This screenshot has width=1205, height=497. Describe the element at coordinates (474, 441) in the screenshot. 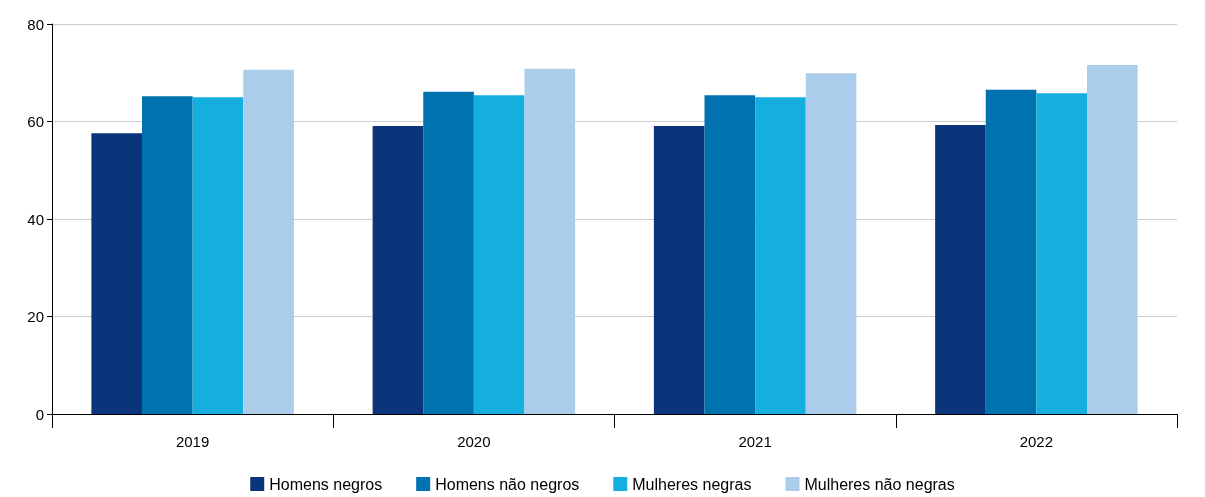

I see `x-tick-label: 2020` at that location.